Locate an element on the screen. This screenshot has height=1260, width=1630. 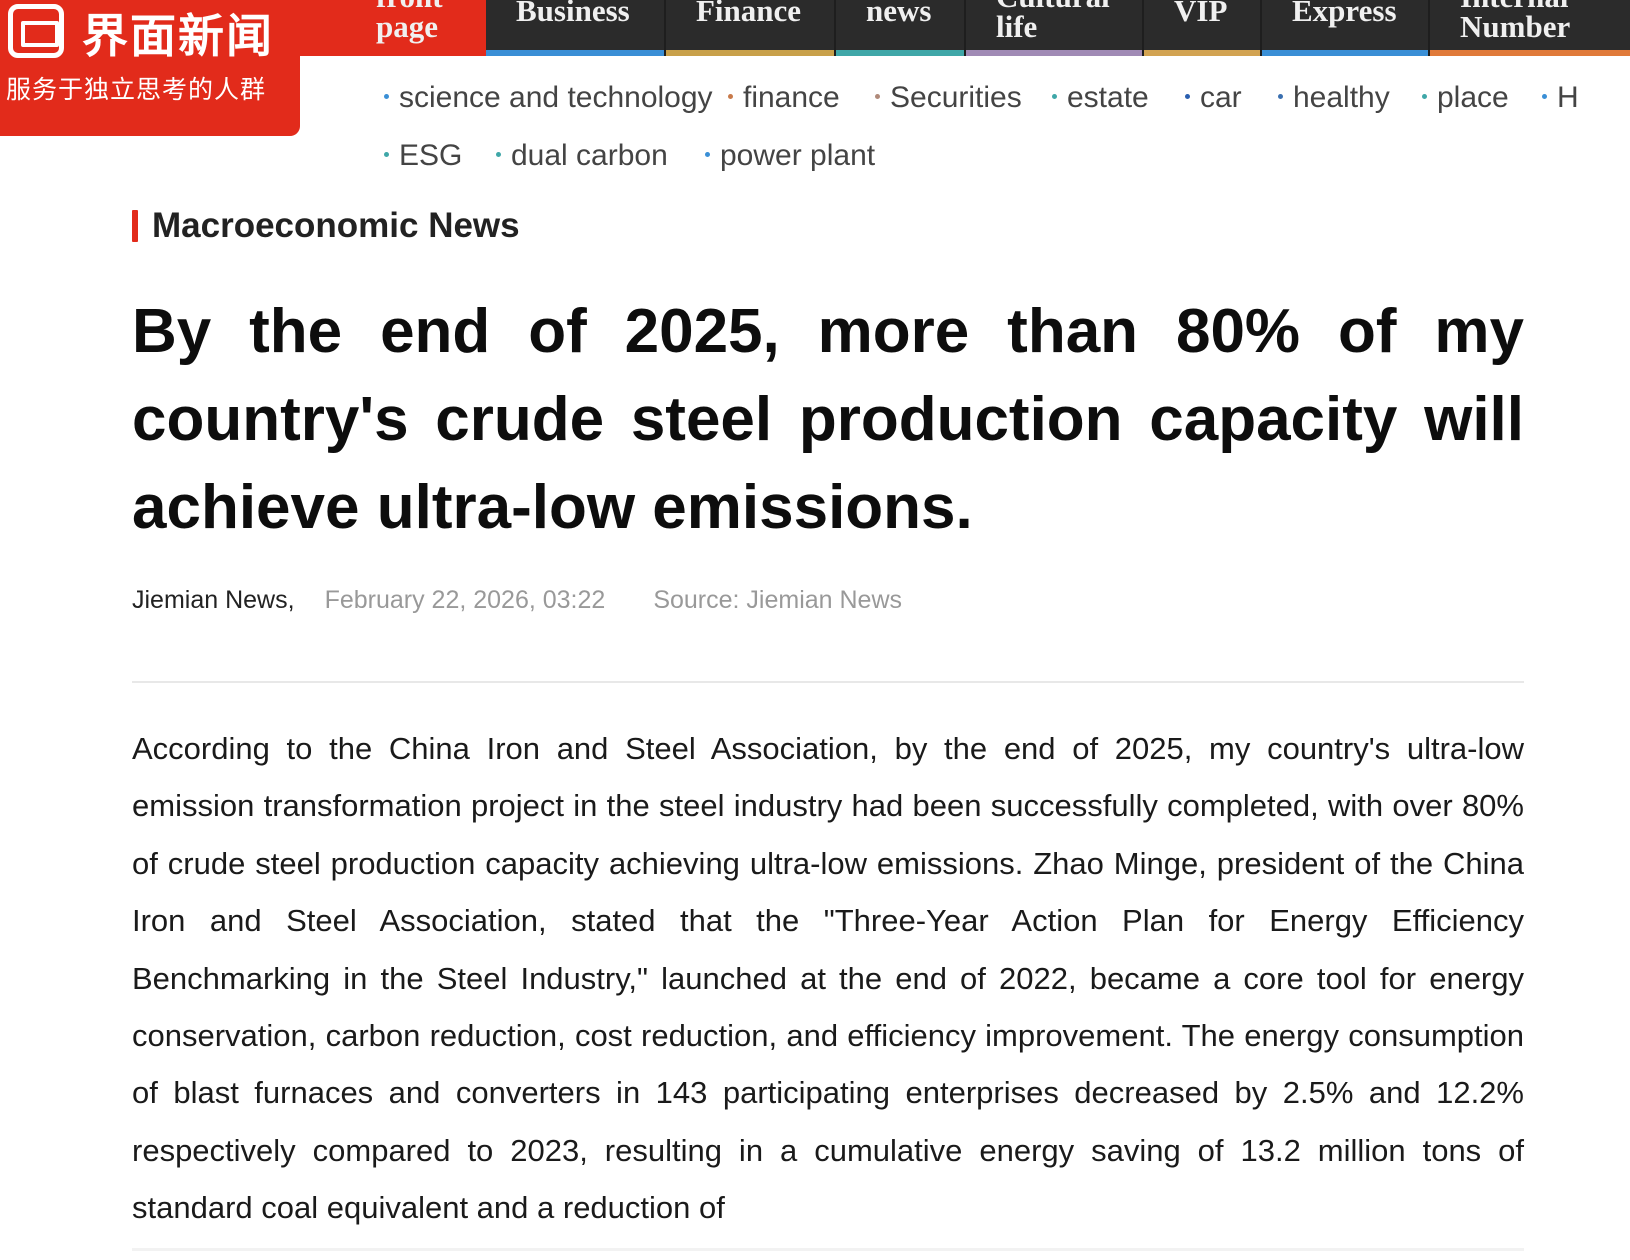
logo-name: 界面新闻 is located at coordinates (178, 36).